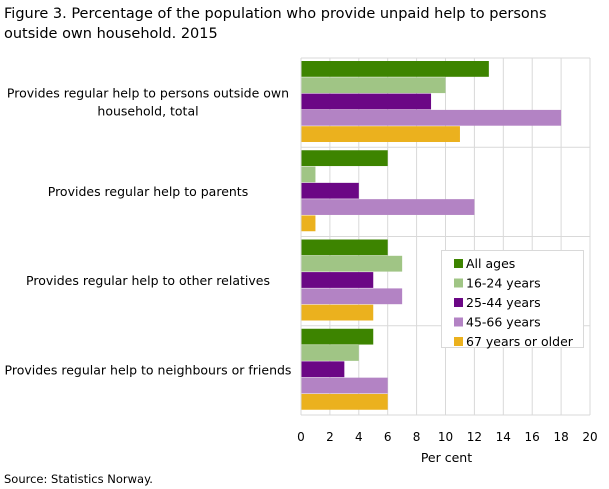 The width and height of the screenshot is (609, 489). Describe the element at coordinates (147, 111) in the screenshot. I see `category-label: household, total` at that location.